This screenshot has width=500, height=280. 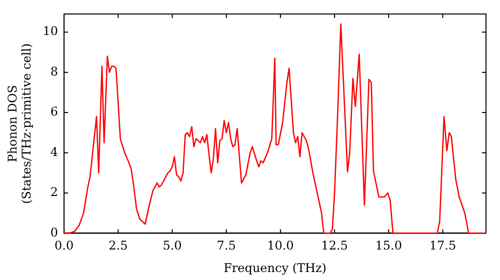 I want to click on y-tick-label: 0, so click(x=54, y=232).